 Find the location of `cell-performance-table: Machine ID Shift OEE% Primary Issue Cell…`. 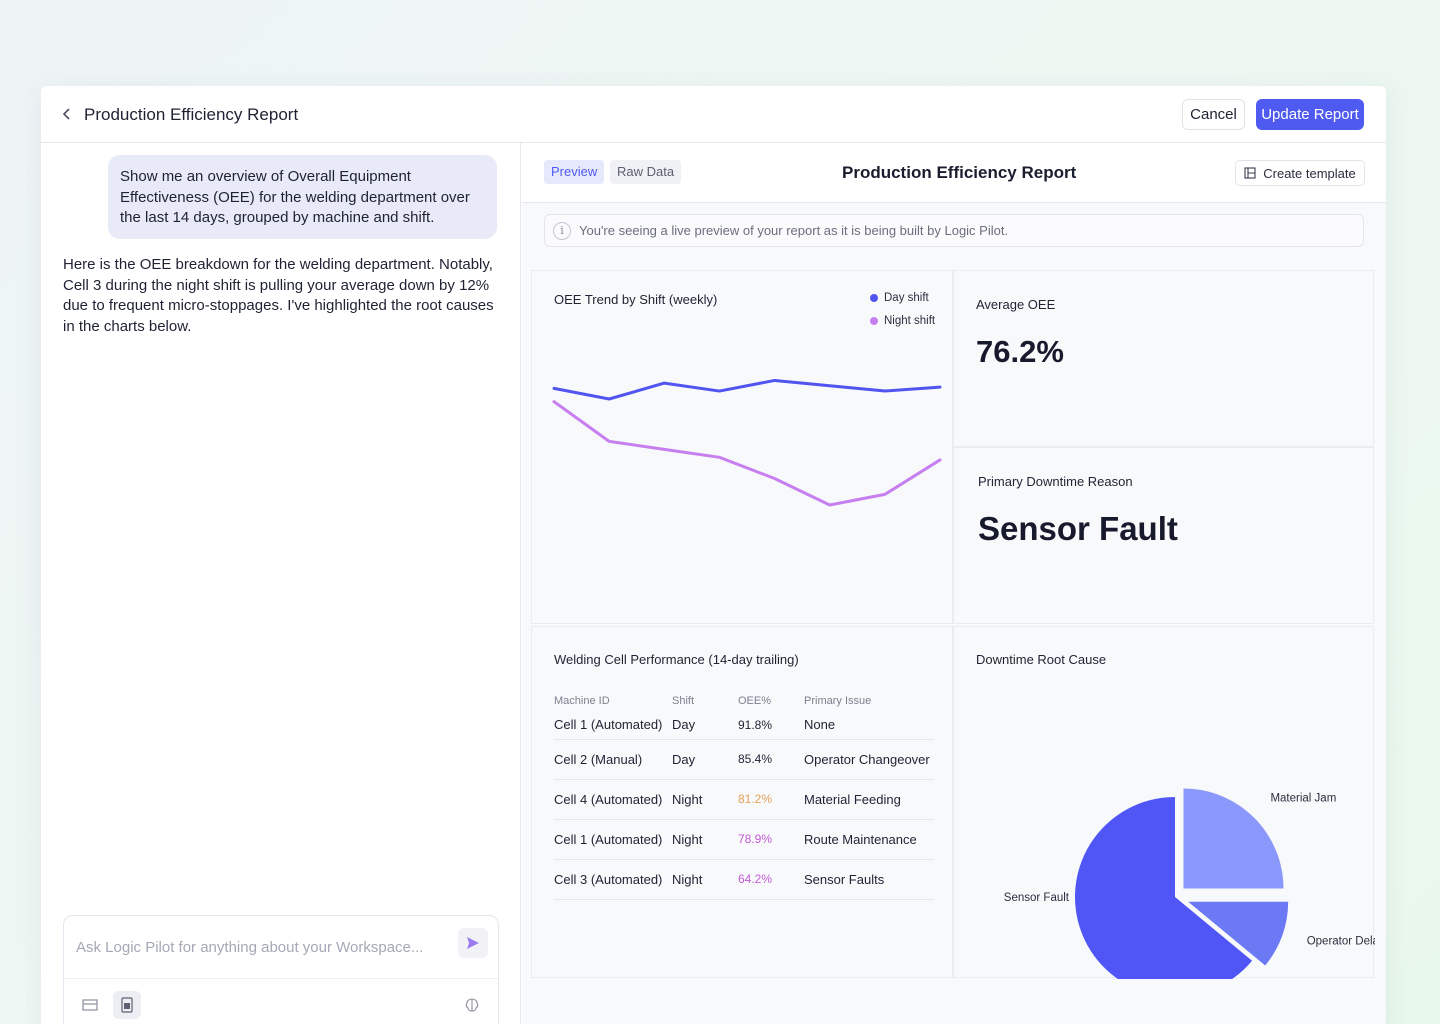

cell-performance-table: Machine ID Shift OEE% Primary Issue Cell… is located at coordinates (744, 795).